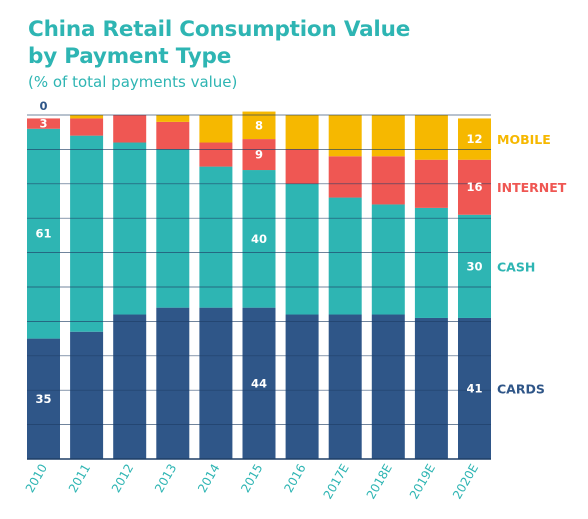 This screenshot has height=519, width=588. Describe the element at coordinates (345, 256) in the screenshot. I see `bar-segment-cash-2017e` at that location.